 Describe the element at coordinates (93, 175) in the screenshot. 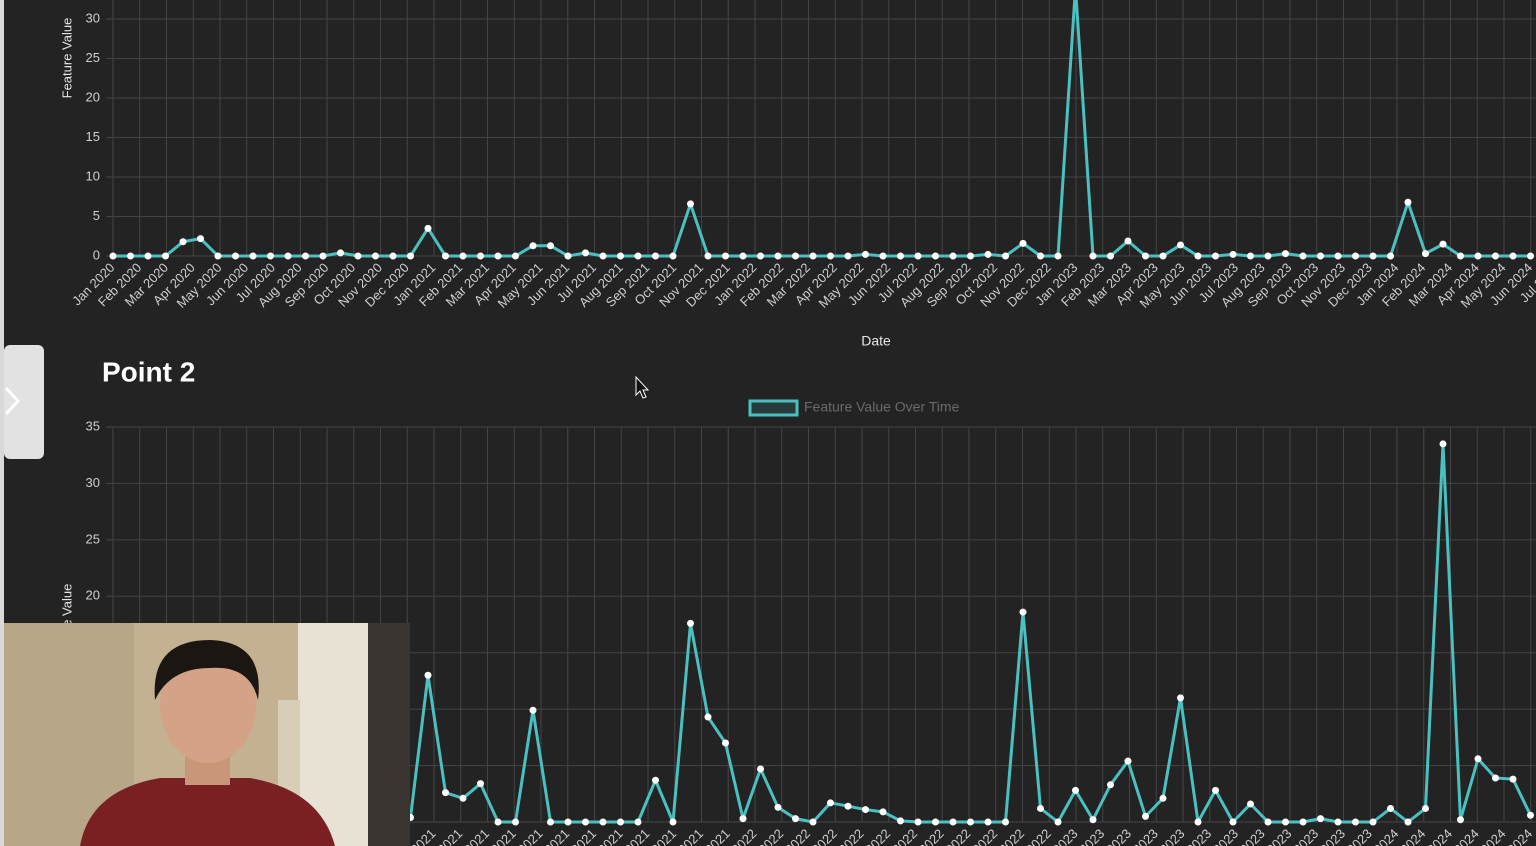

I see `y-tick-label: 10` at that location.